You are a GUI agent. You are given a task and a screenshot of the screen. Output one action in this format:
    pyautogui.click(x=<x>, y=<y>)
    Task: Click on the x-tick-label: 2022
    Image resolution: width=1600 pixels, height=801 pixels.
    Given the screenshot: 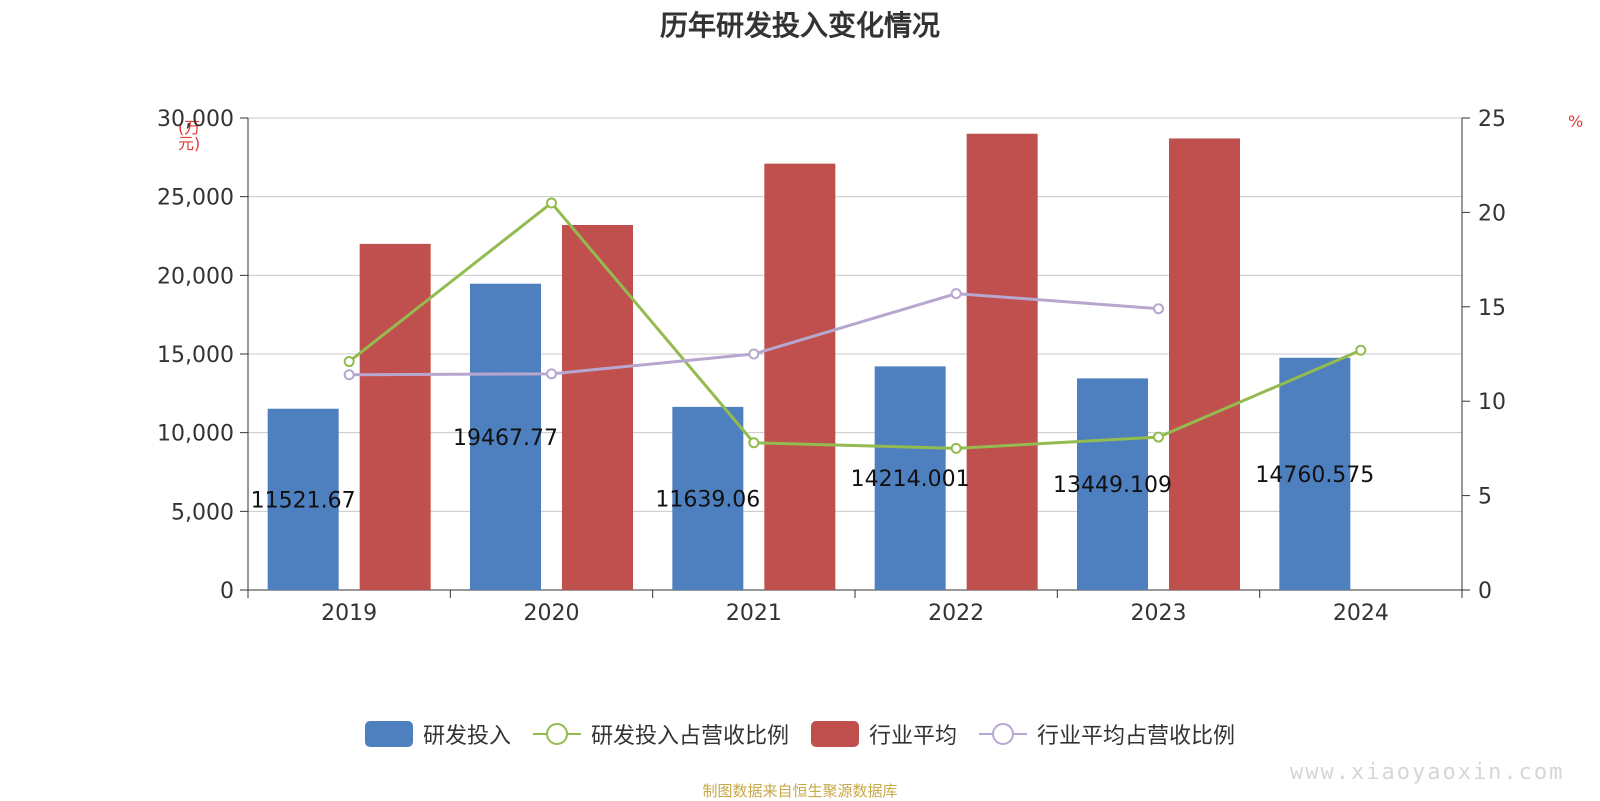 What is the action you would take?
    pyautogui.click(x=956, y=613)
    